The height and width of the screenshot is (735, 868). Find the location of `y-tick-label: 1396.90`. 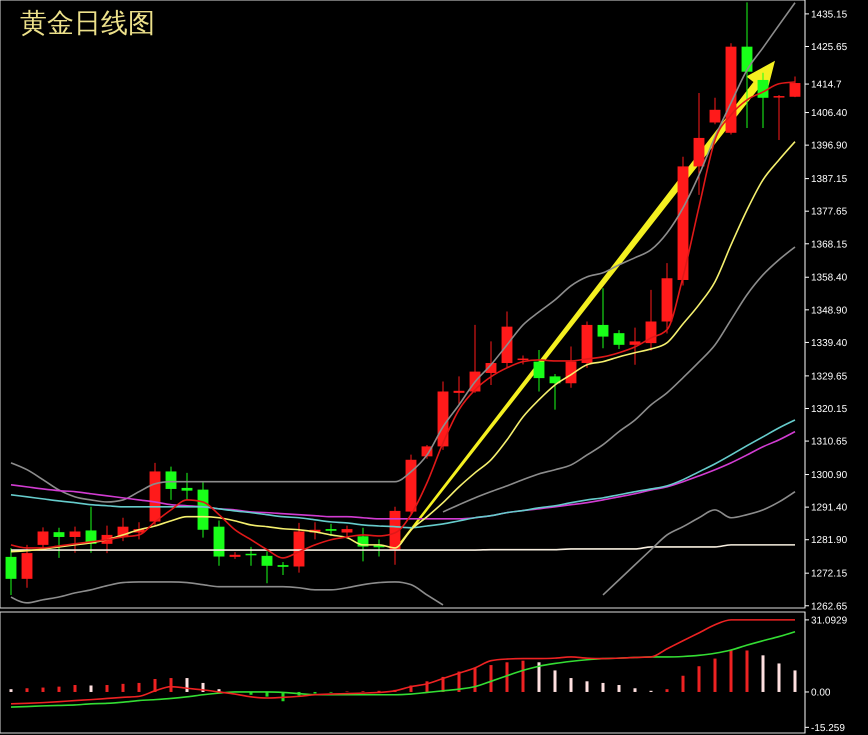

y-tick-label: 1396.90 is located at coordinates (829, 146).